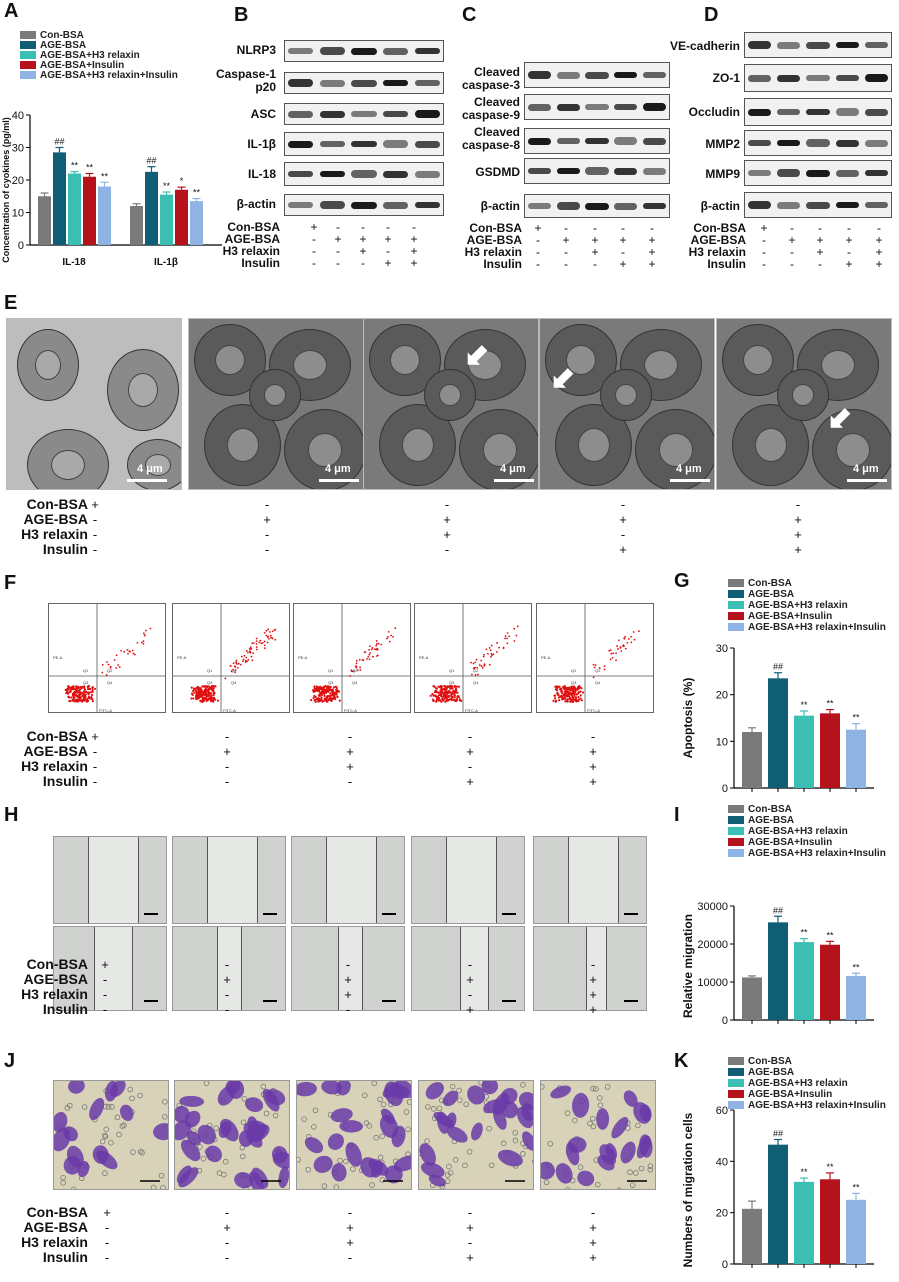 The height and width of the screenshot is (1282, 899). Describe the element at coordinates (798, 831) in the screenshot. I see `legend-label: AGE-BSA+H3 relaxin` at that location.